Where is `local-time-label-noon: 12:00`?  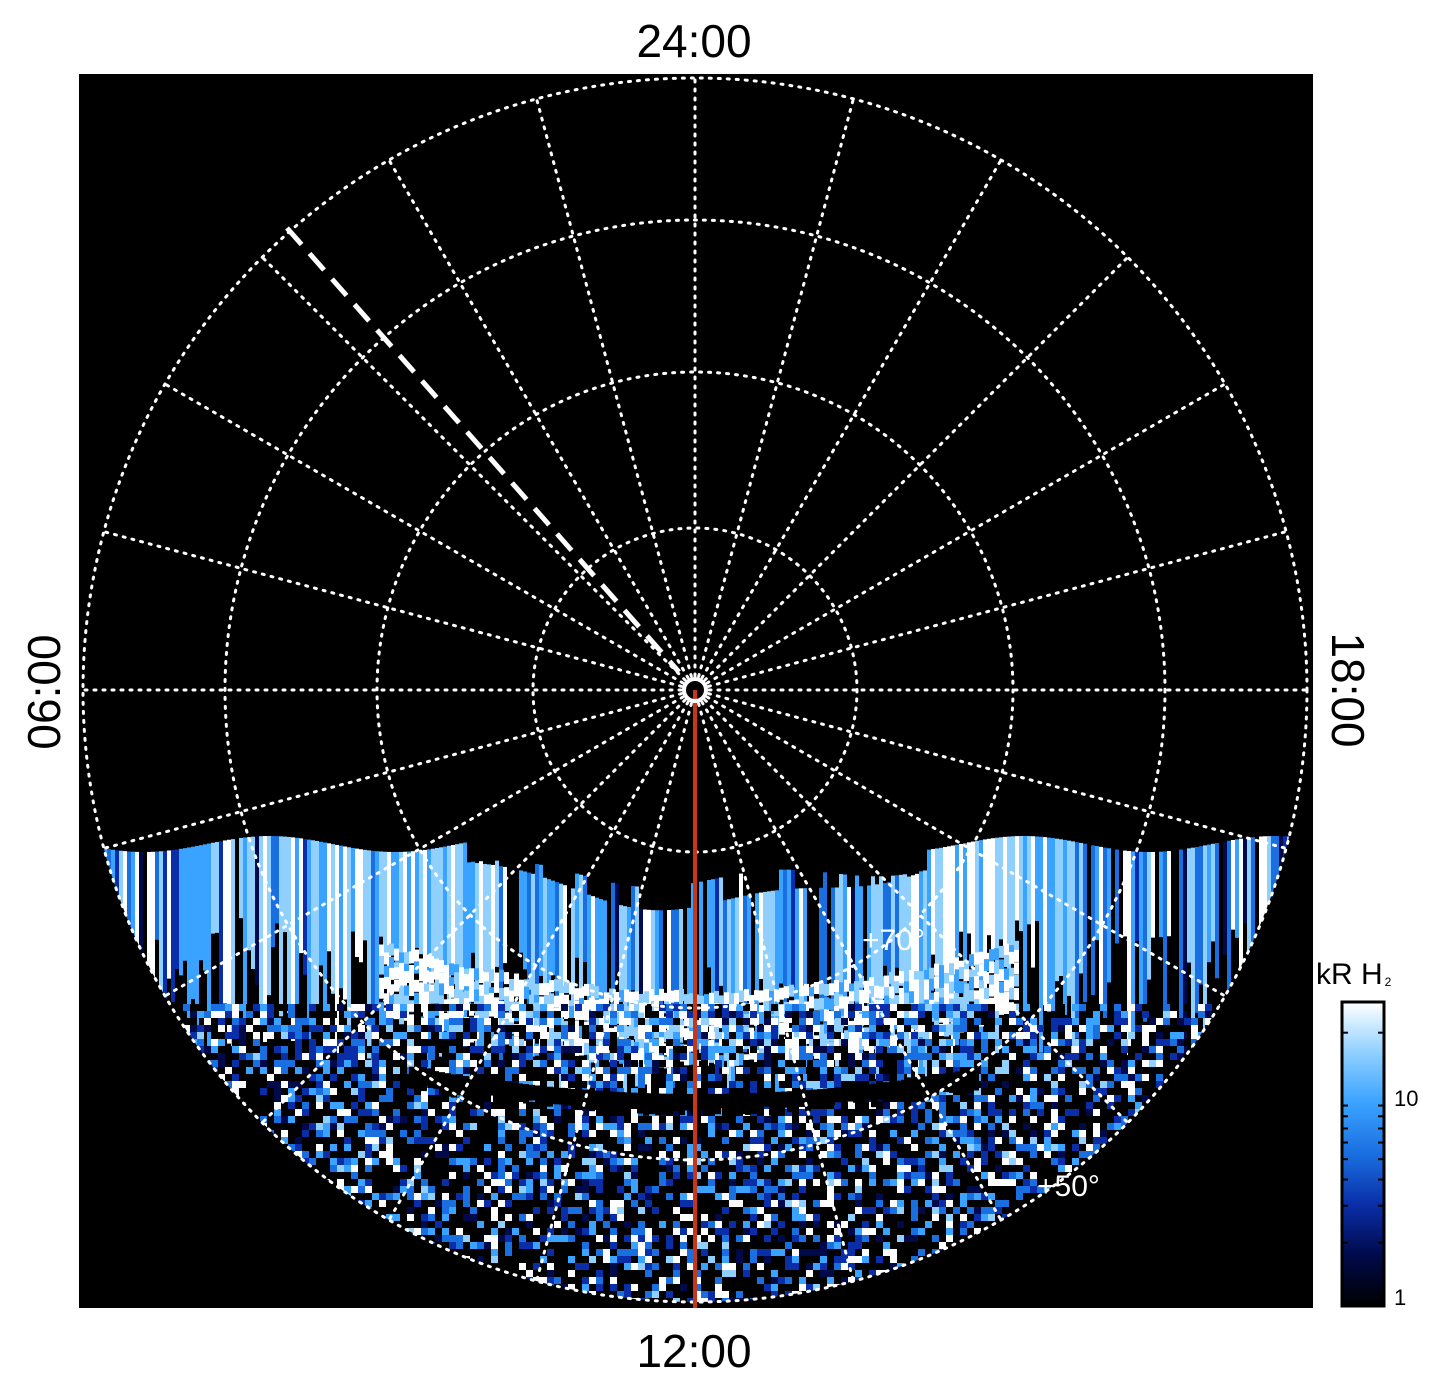 local-time-label-noon: 12:00 is located at coordinates (694, 1351).